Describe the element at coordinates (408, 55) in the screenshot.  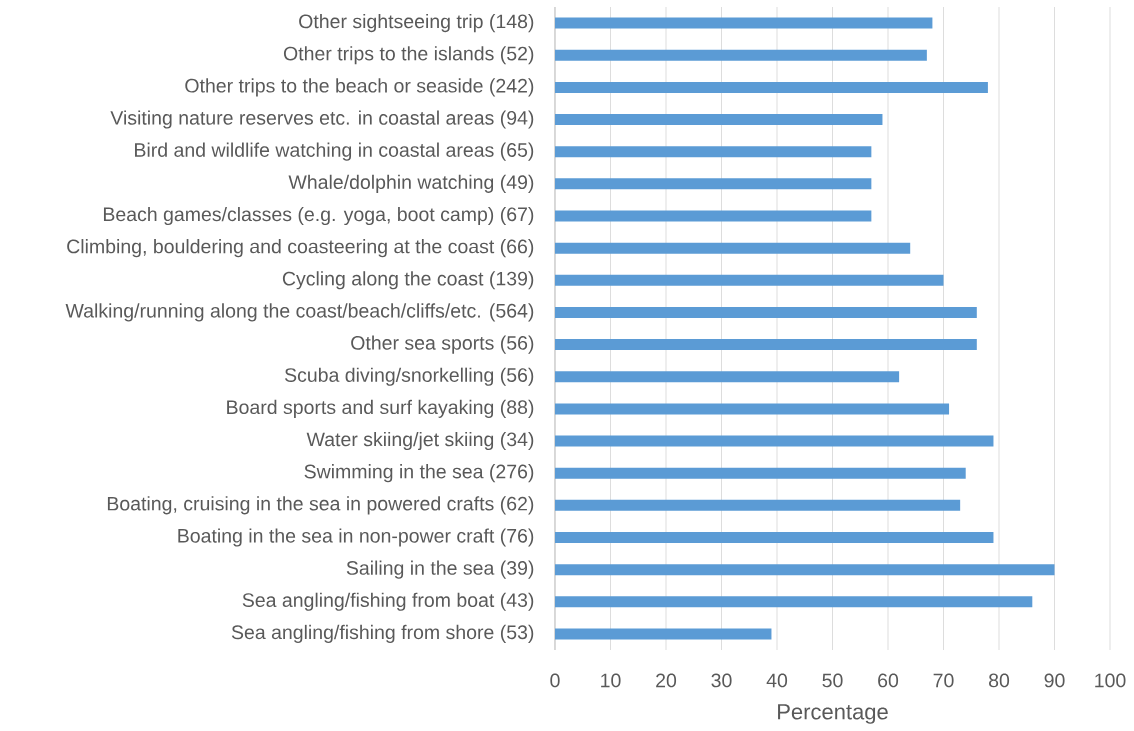
I see `y-tick-label: Other trips to the islands (52)` at that location.